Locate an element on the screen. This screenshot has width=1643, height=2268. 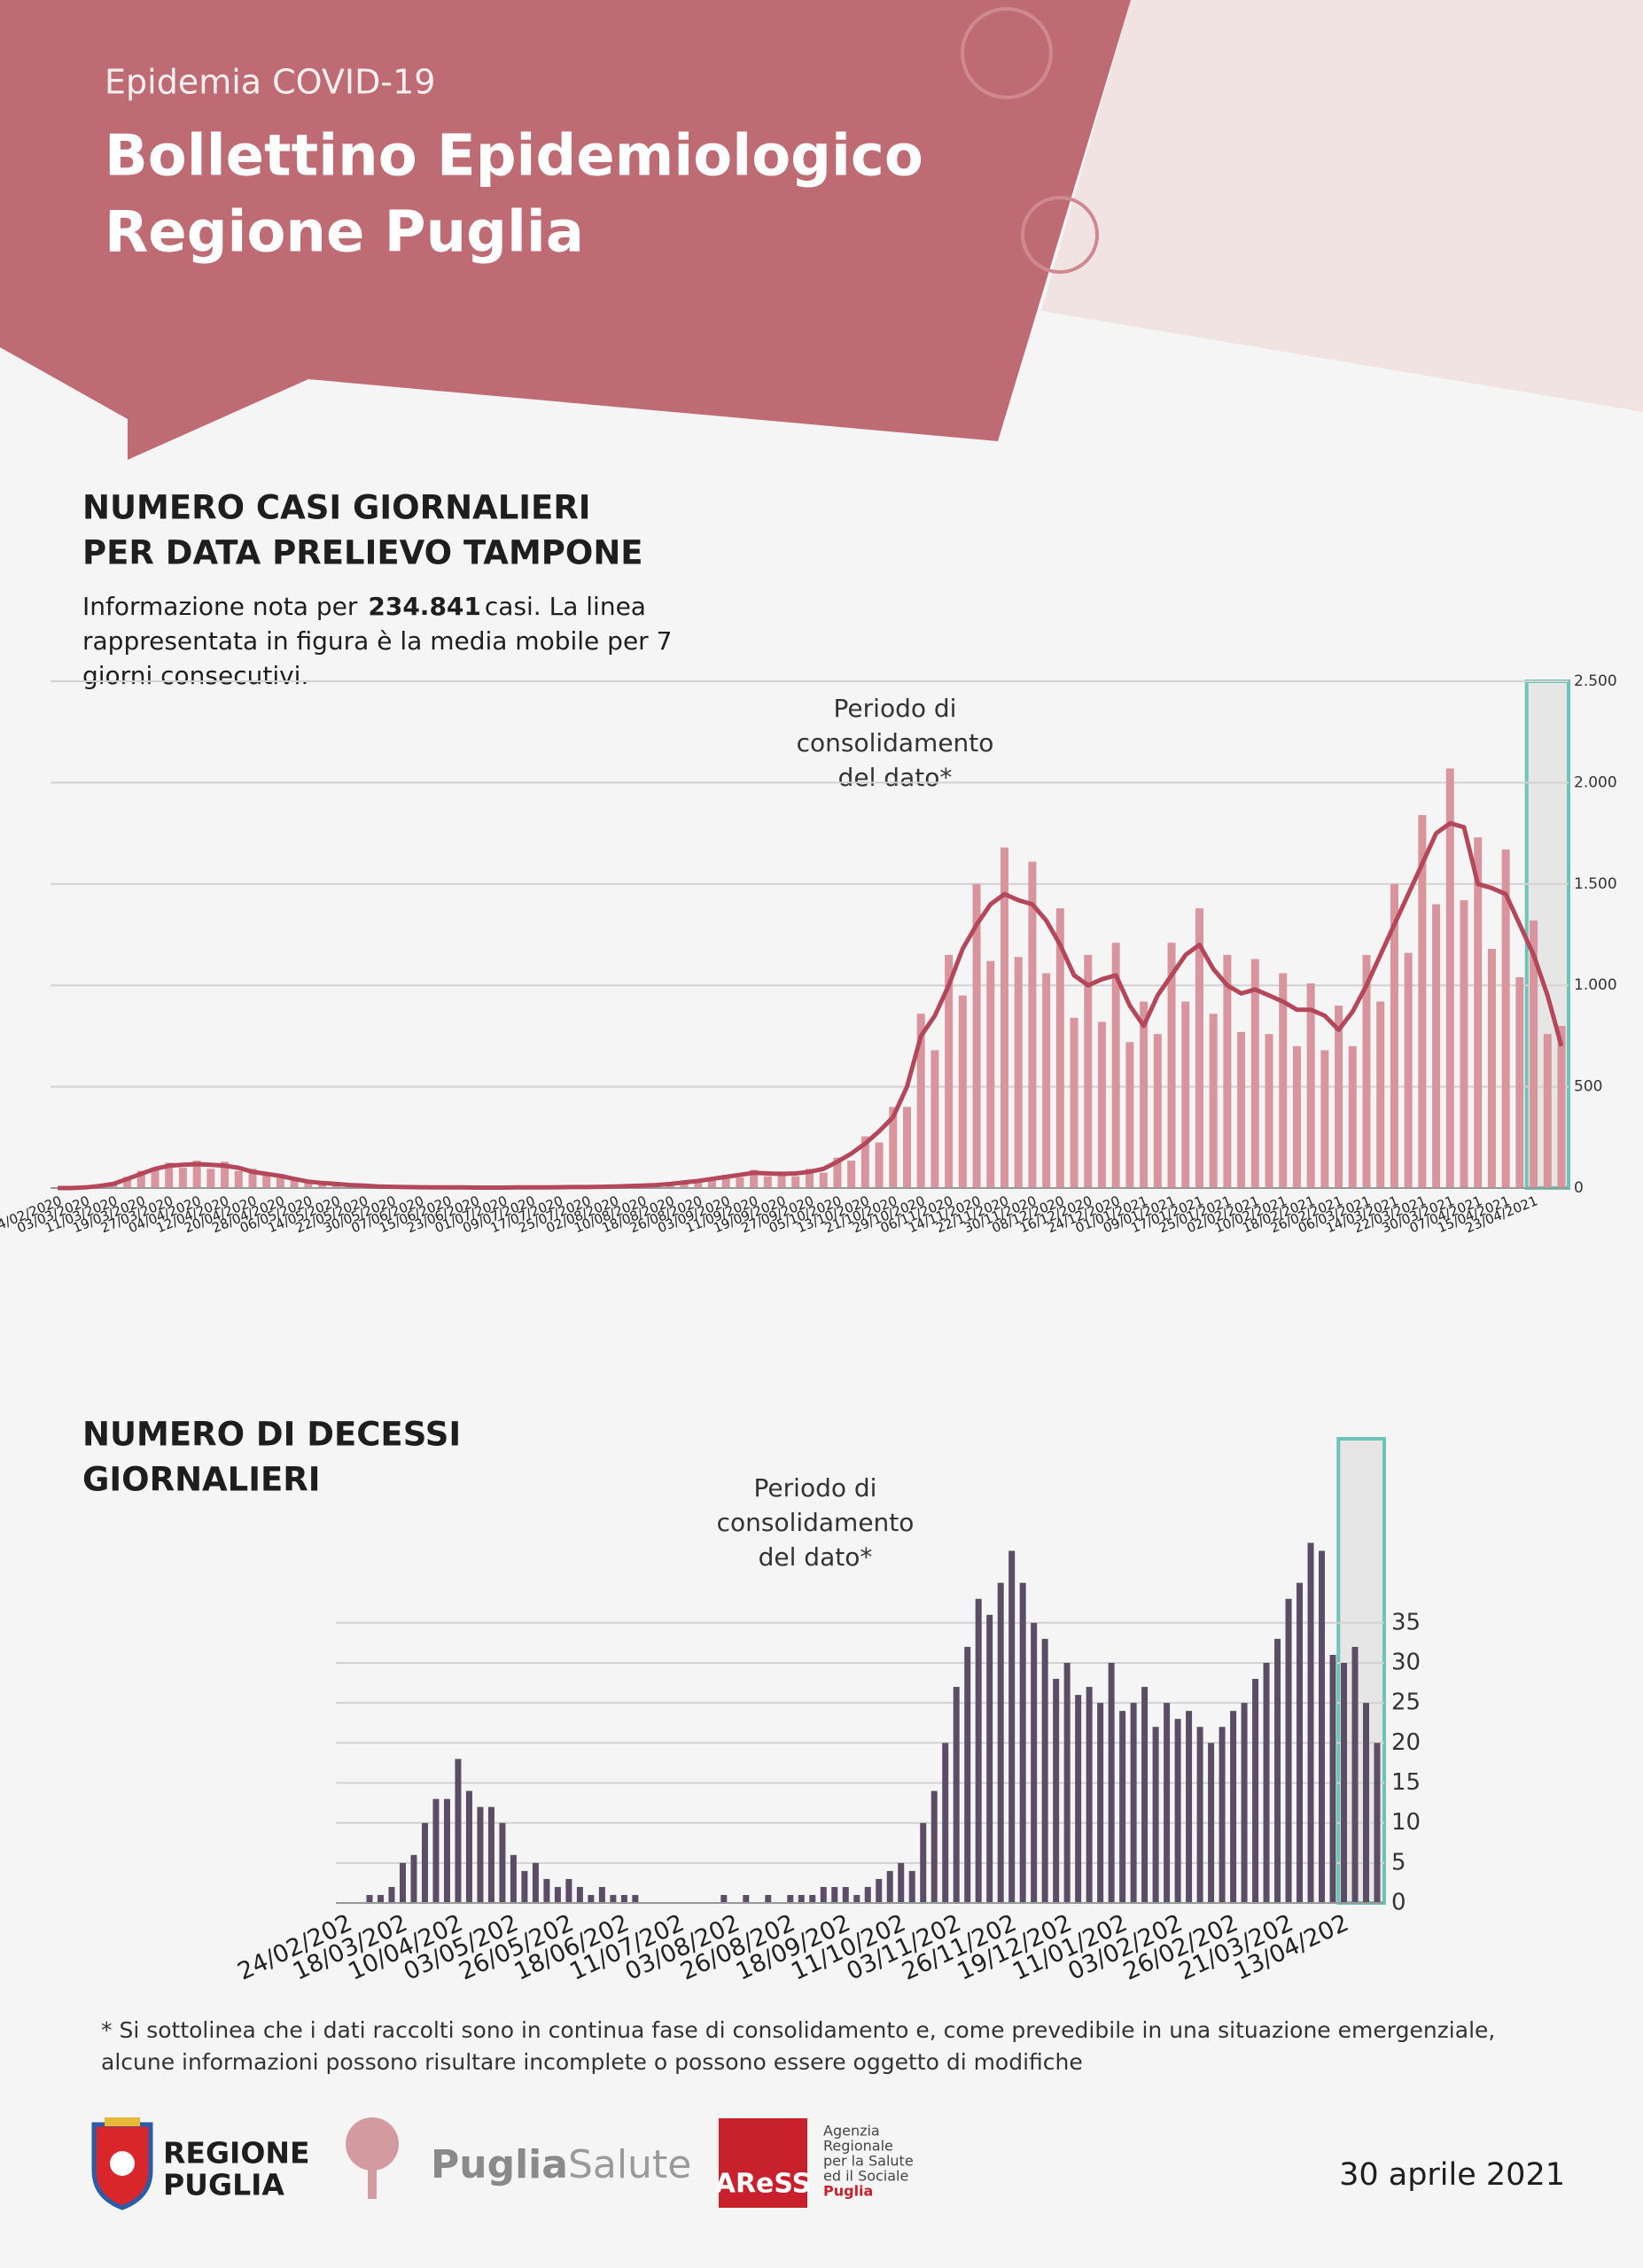
logo-text: AReSS is located at coordinates (763, 2184).